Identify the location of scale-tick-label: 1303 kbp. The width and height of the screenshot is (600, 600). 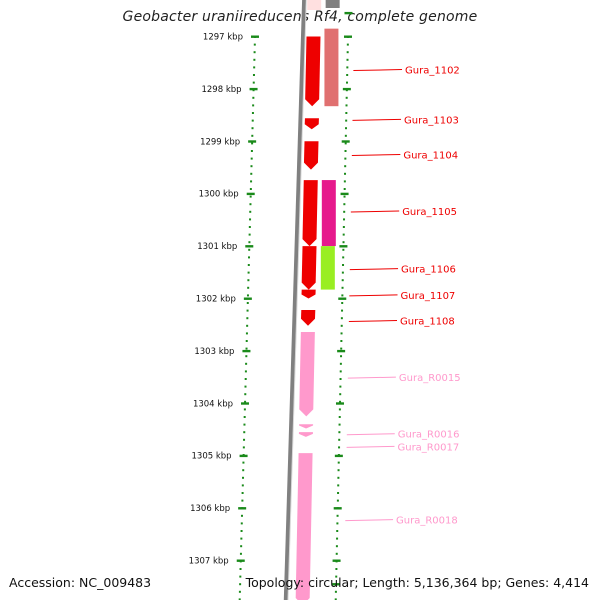
(214, 352).